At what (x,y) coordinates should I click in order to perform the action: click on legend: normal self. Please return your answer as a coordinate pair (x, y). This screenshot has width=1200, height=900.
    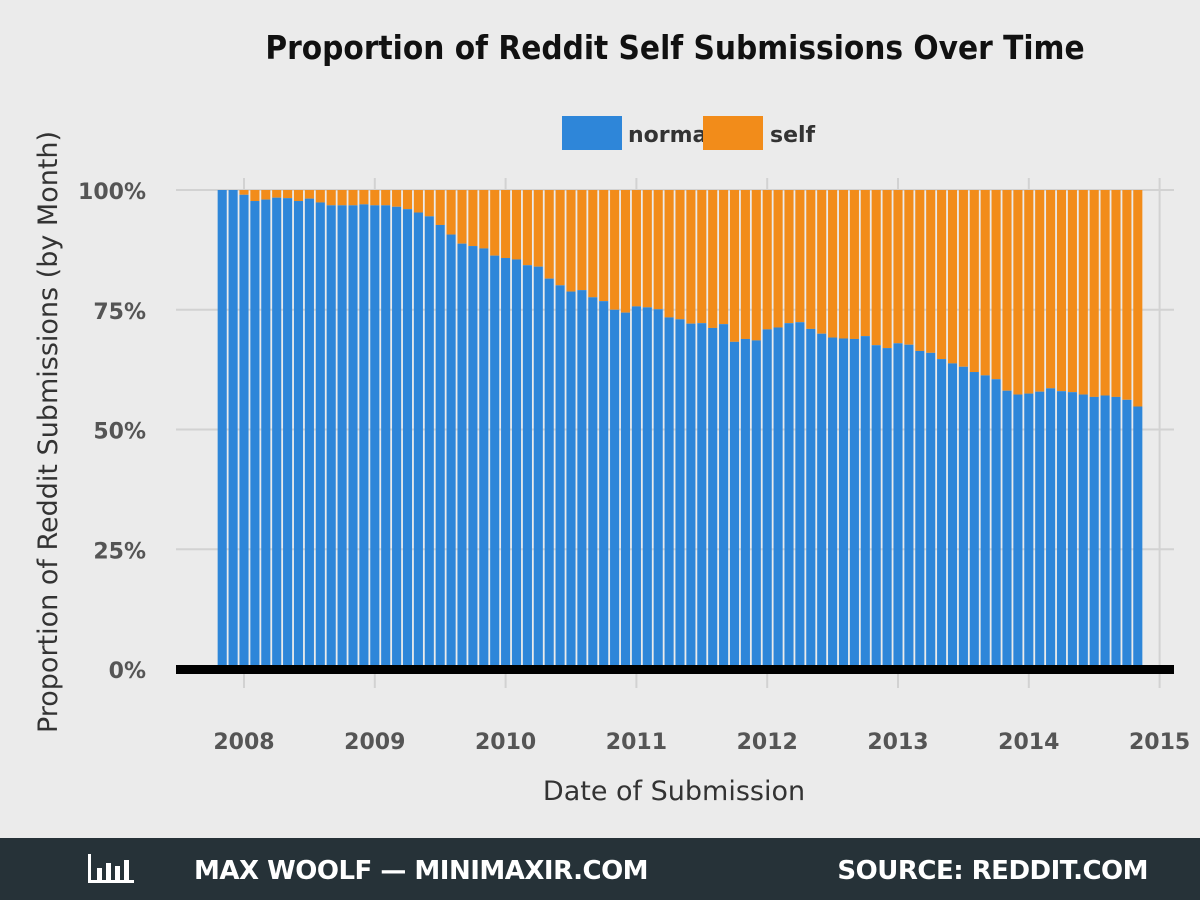
    Looking at the image, I should click on (689, 133).